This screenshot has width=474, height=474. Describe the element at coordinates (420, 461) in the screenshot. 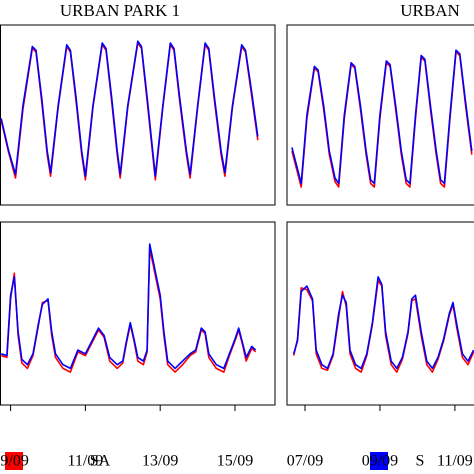

I see `legend-label: S` at that location.